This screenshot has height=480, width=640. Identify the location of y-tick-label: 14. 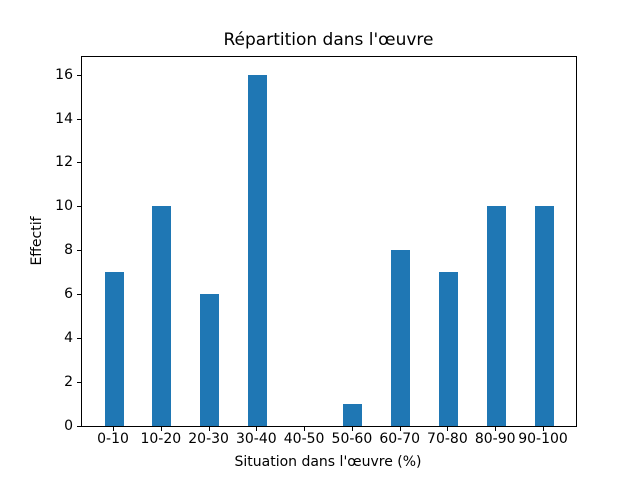
(64, 118).